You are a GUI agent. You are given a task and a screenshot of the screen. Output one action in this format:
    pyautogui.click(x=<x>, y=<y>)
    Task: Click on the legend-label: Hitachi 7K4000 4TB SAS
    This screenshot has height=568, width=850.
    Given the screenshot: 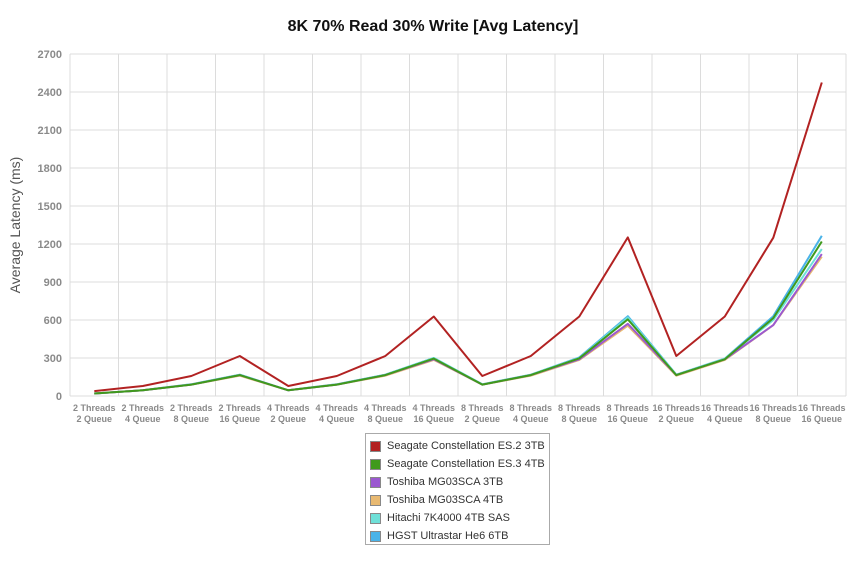 What is the action you would take?
    pyautogui.click(x=448, y=518)
    